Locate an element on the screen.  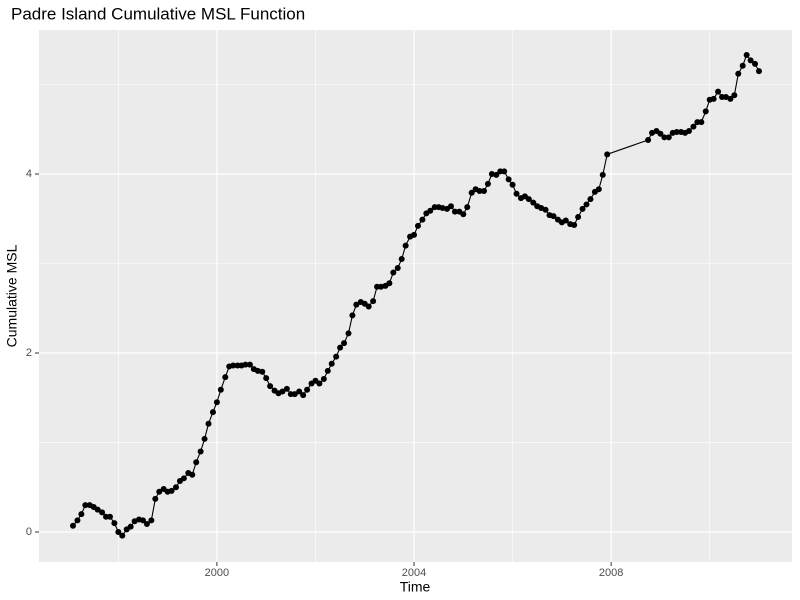
x-tick-label: 2000 is located at coordinates (217, 573).